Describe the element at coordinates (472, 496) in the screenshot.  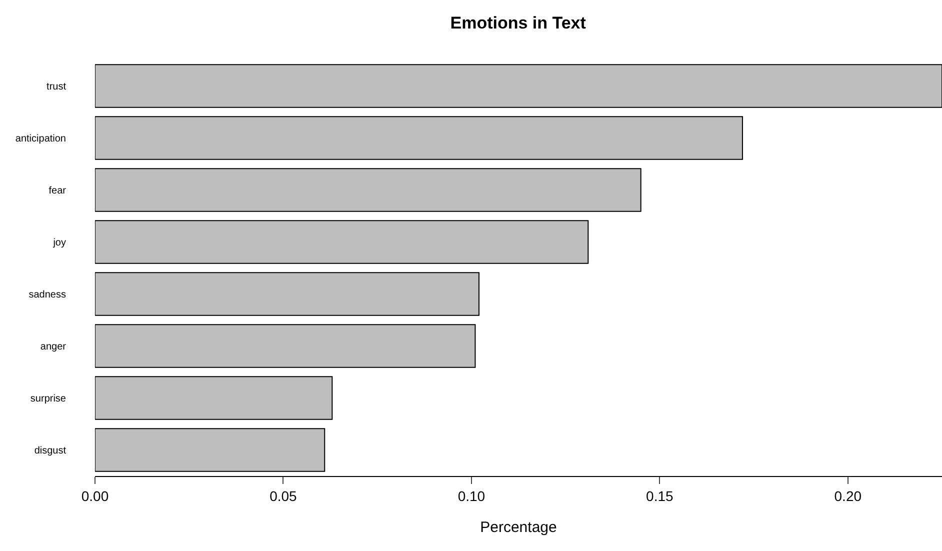
I see `x-tick-label: 0.10` at that location.